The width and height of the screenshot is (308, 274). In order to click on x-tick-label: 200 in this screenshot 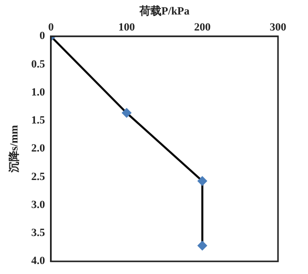, I will do `click(203, 28)`.